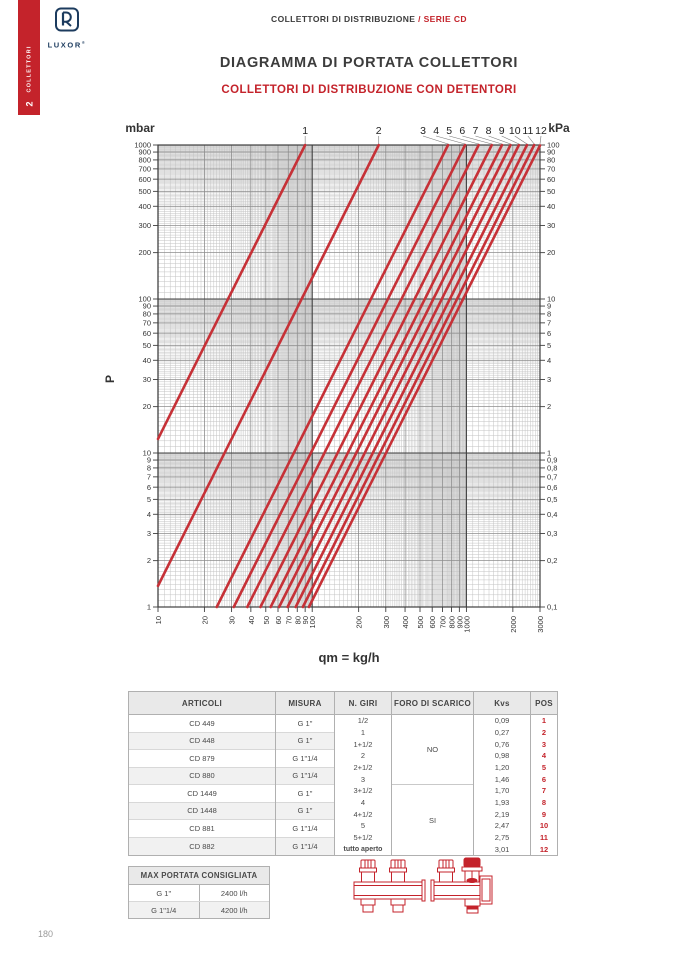  What do you see at coordinates (502, 814) in the screenshot?
I see `cell-kvs: 2,19` at bounding box center [502, 814].